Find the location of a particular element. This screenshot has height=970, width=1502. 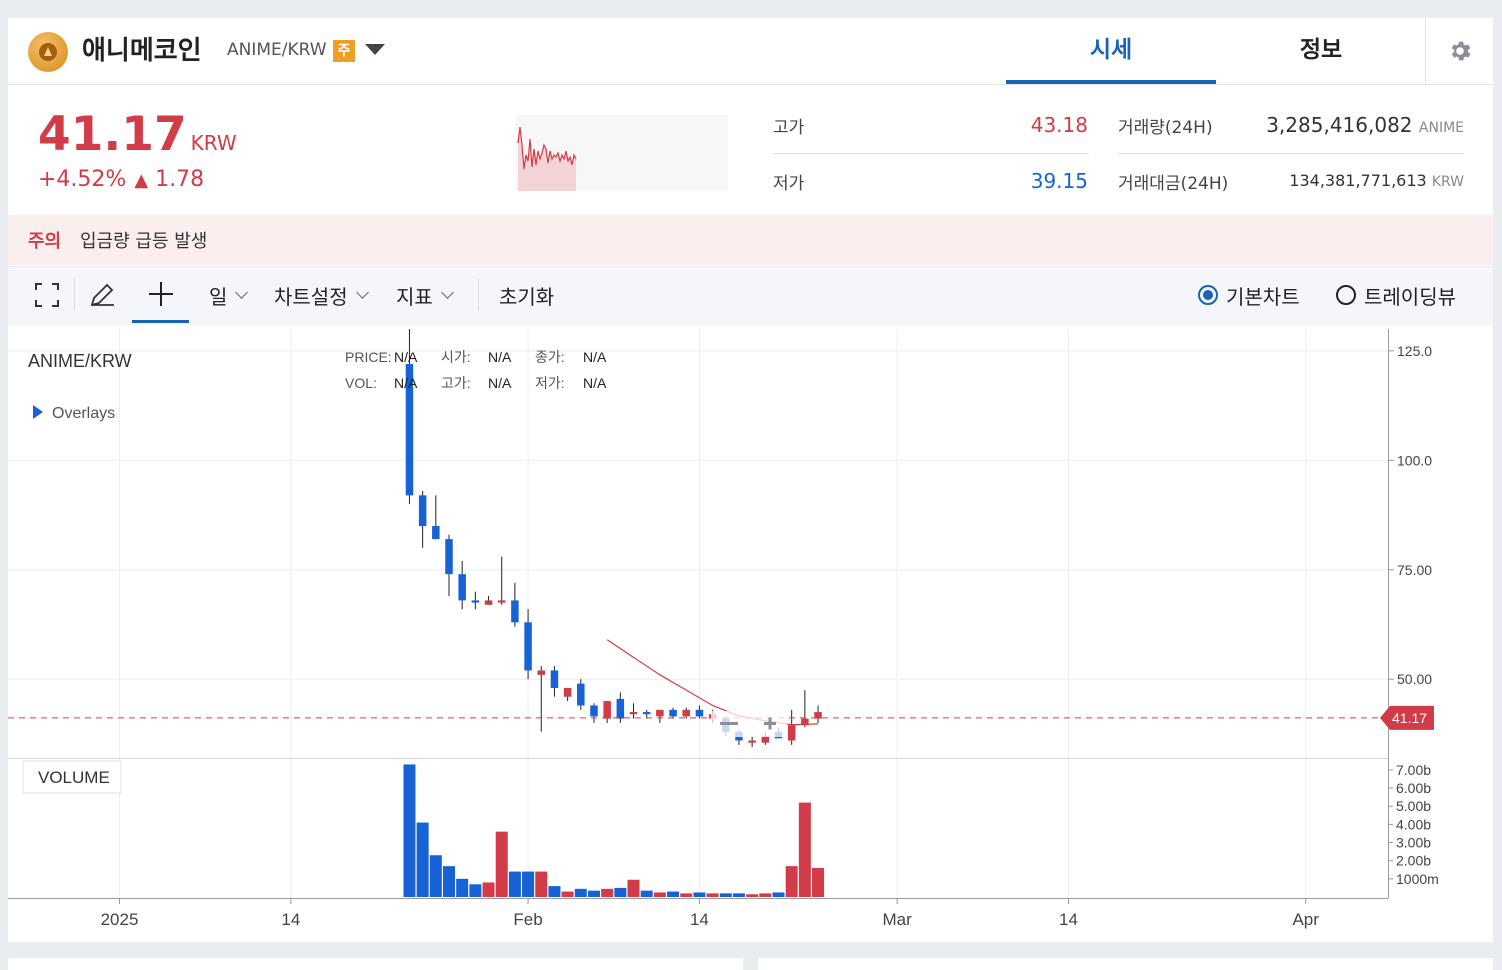

legend-high-value: N/A is located at coordinates (500, 383).